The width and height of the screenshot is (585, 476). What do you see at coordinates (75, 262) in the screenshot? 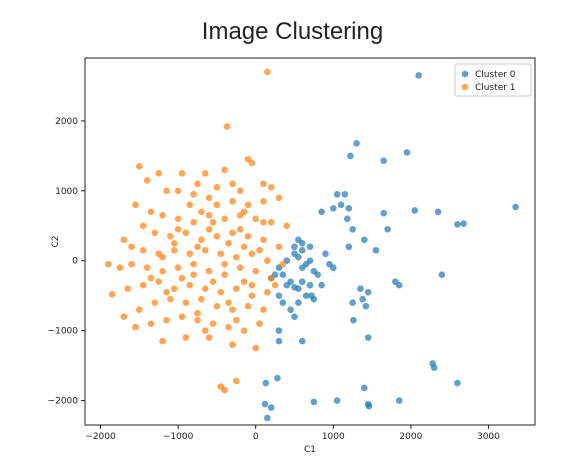
I see `y-tick-label: 0` at bounding box center [75, 262].